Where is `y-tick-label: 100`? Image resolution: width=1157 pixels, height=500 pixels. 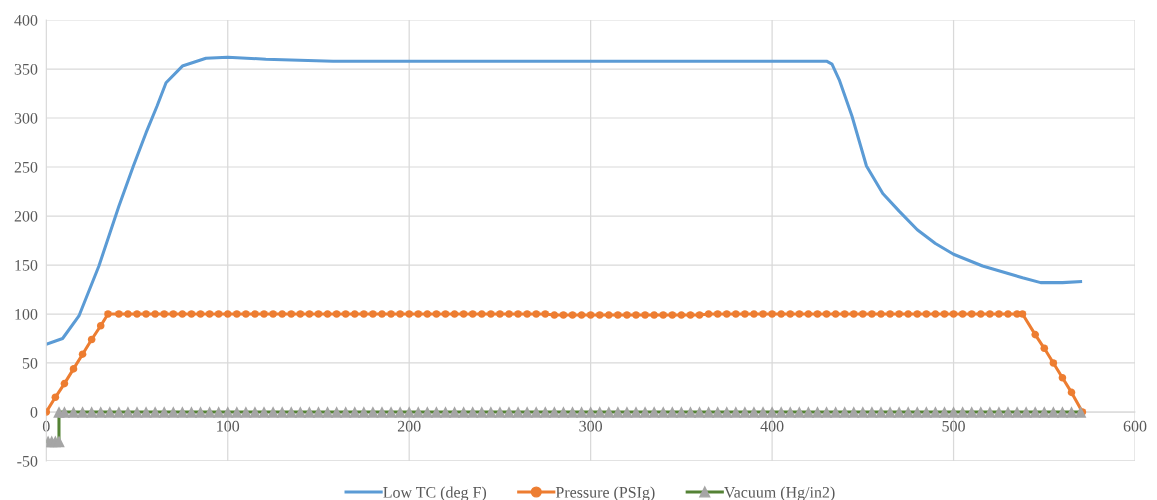
y-tick-label: 100 is located at coordinates (26, 314).